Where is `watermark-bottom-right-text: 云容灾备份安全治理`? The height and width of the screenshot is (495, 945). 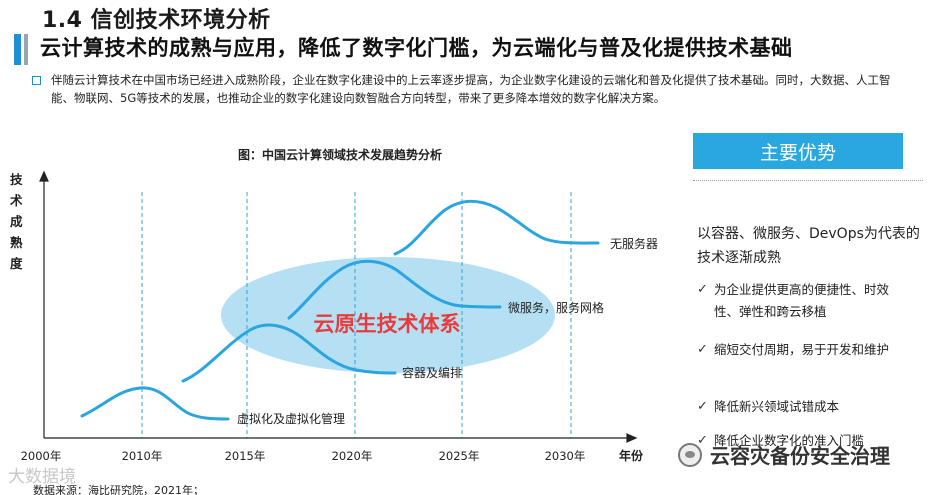
watermark-bottom-right-text: 云容灾备份安全治理 is located at coordinates (800, 456).